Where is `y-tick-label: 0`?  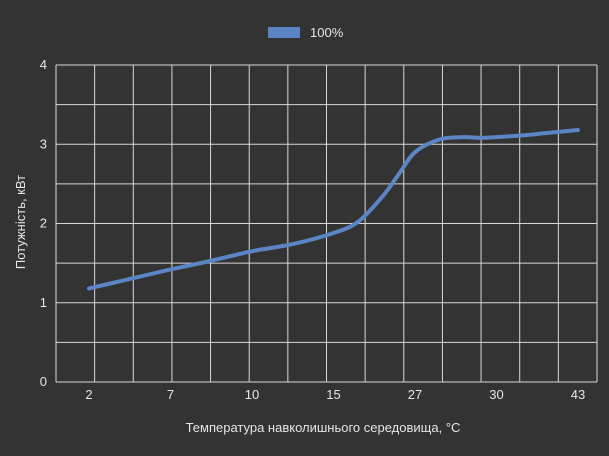
y-tick-label: 0 is located at coordinates (43, 381).